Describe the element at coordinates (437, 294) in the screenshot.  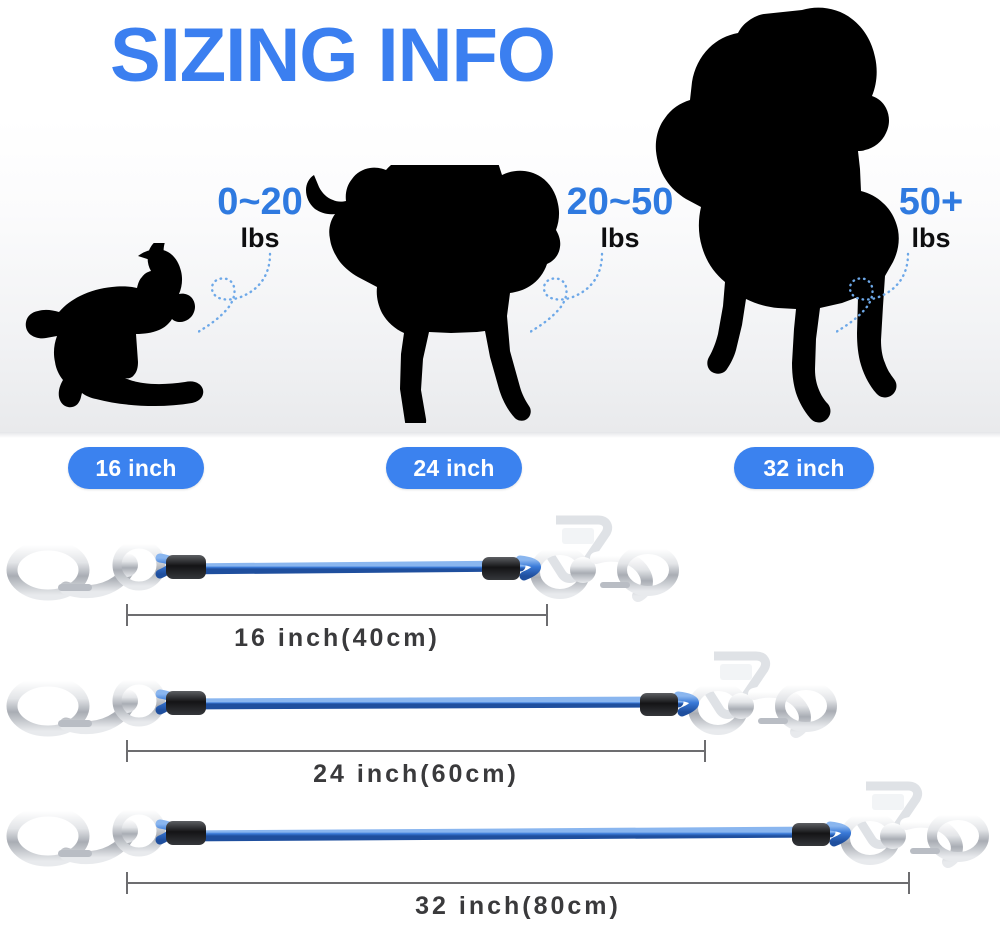
I see `standing-dog-silhouette-icon` at that location.